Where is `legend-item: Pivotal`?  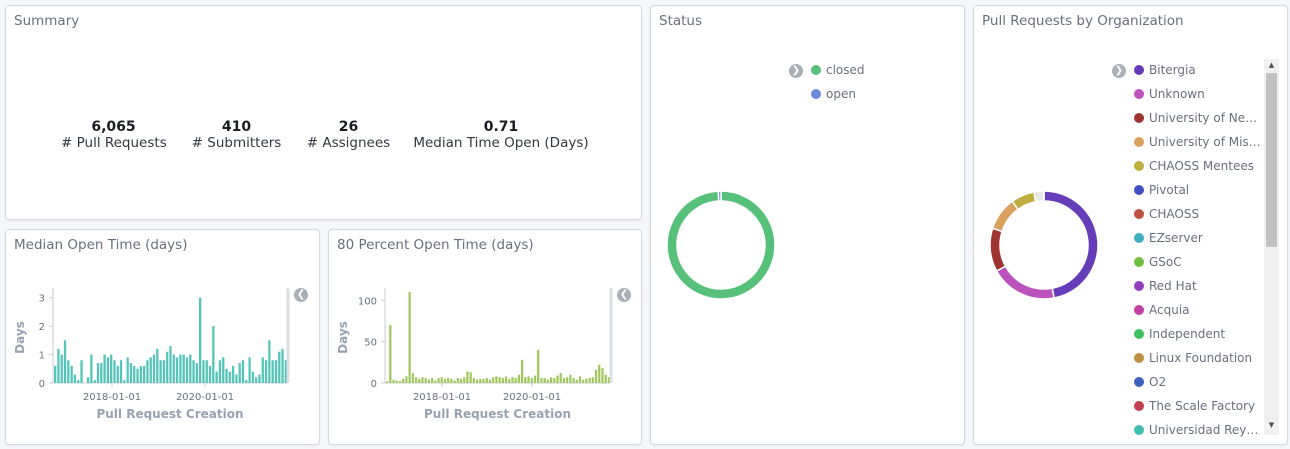 legend-item: Pivotal is located at coordinates (1161, 190).